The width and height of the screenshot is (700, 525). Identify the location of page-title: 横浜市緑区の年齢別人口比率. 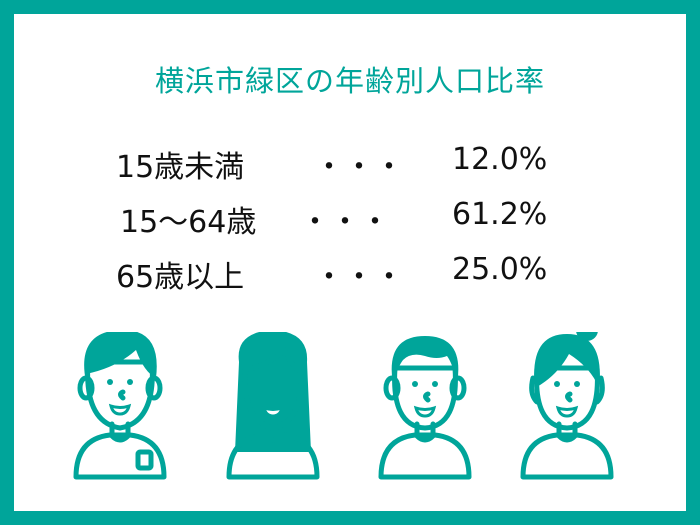
(349, 81).